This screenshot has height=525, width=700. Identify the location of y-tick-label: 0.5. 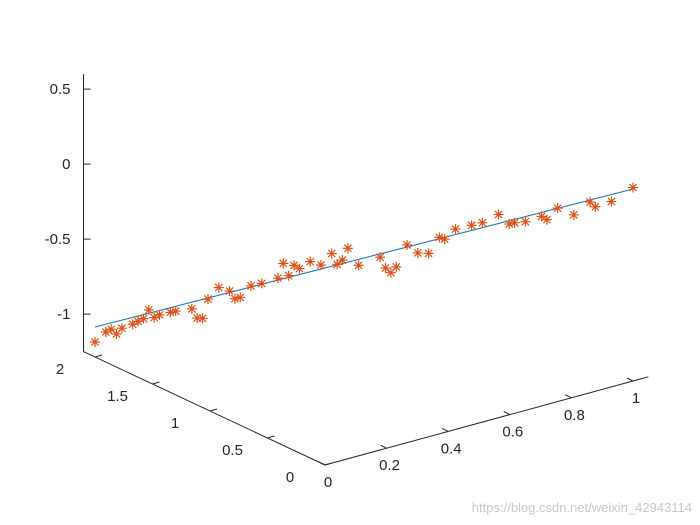
(232, 450).